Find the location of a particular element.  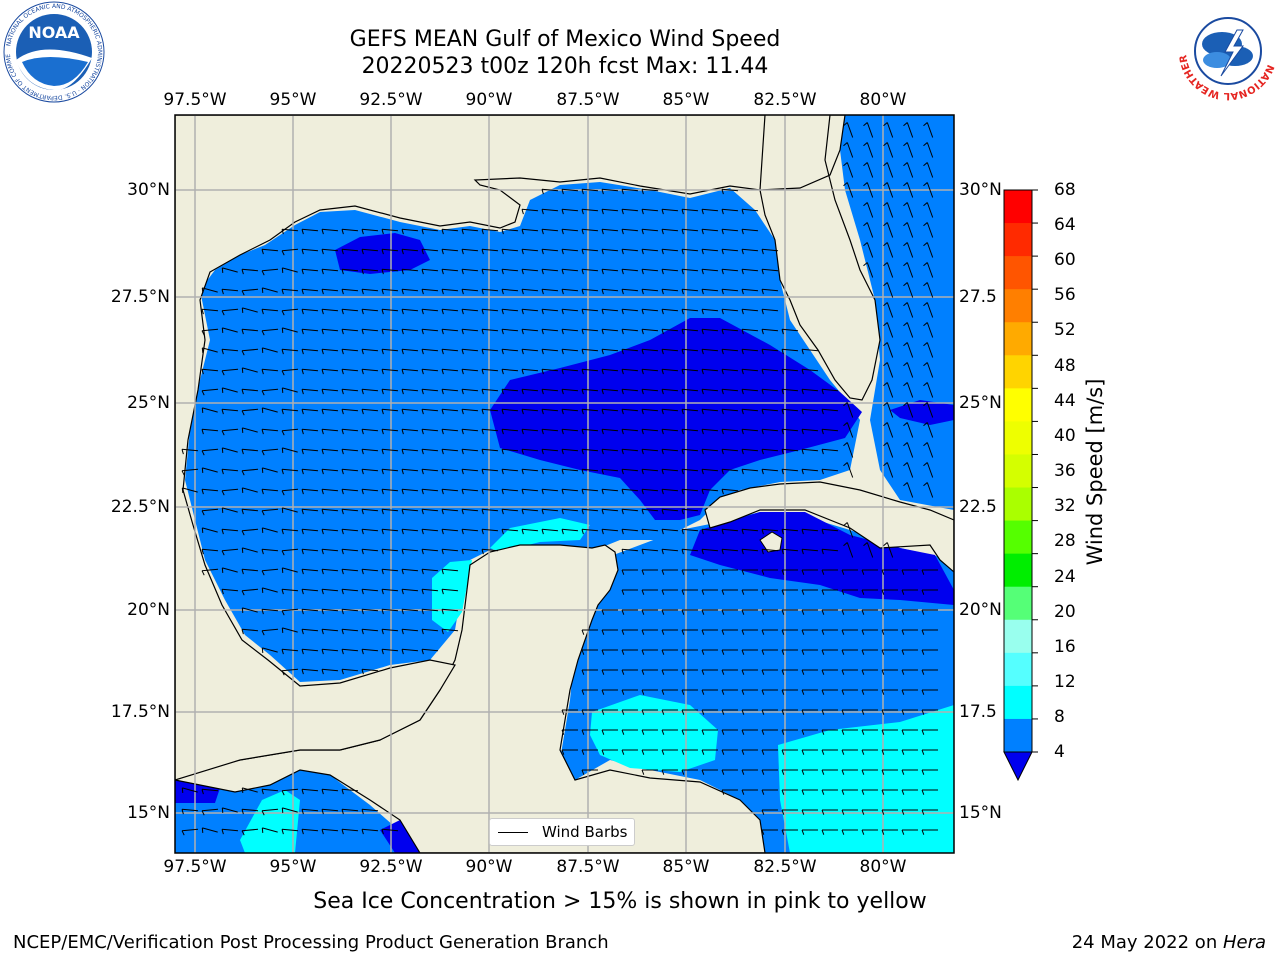

colorbar-tick-60: 60 is located at coordinates (1065, 260).